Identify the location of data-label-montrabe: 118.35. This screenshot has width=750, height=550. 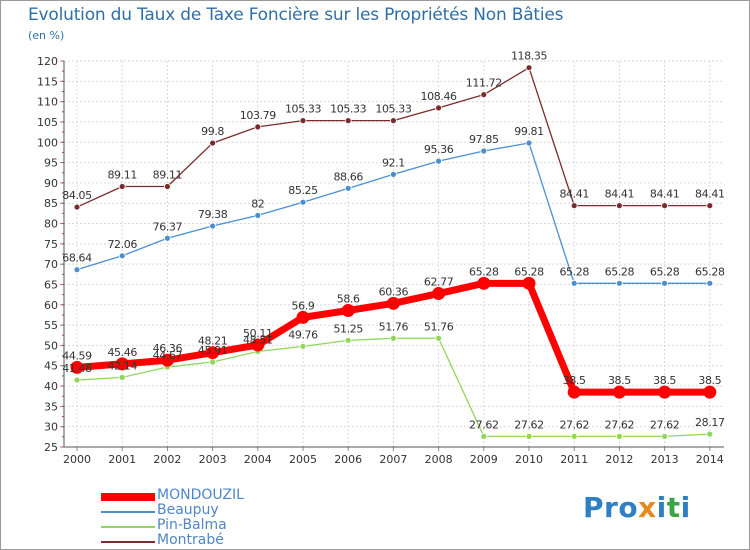
(529, 56).